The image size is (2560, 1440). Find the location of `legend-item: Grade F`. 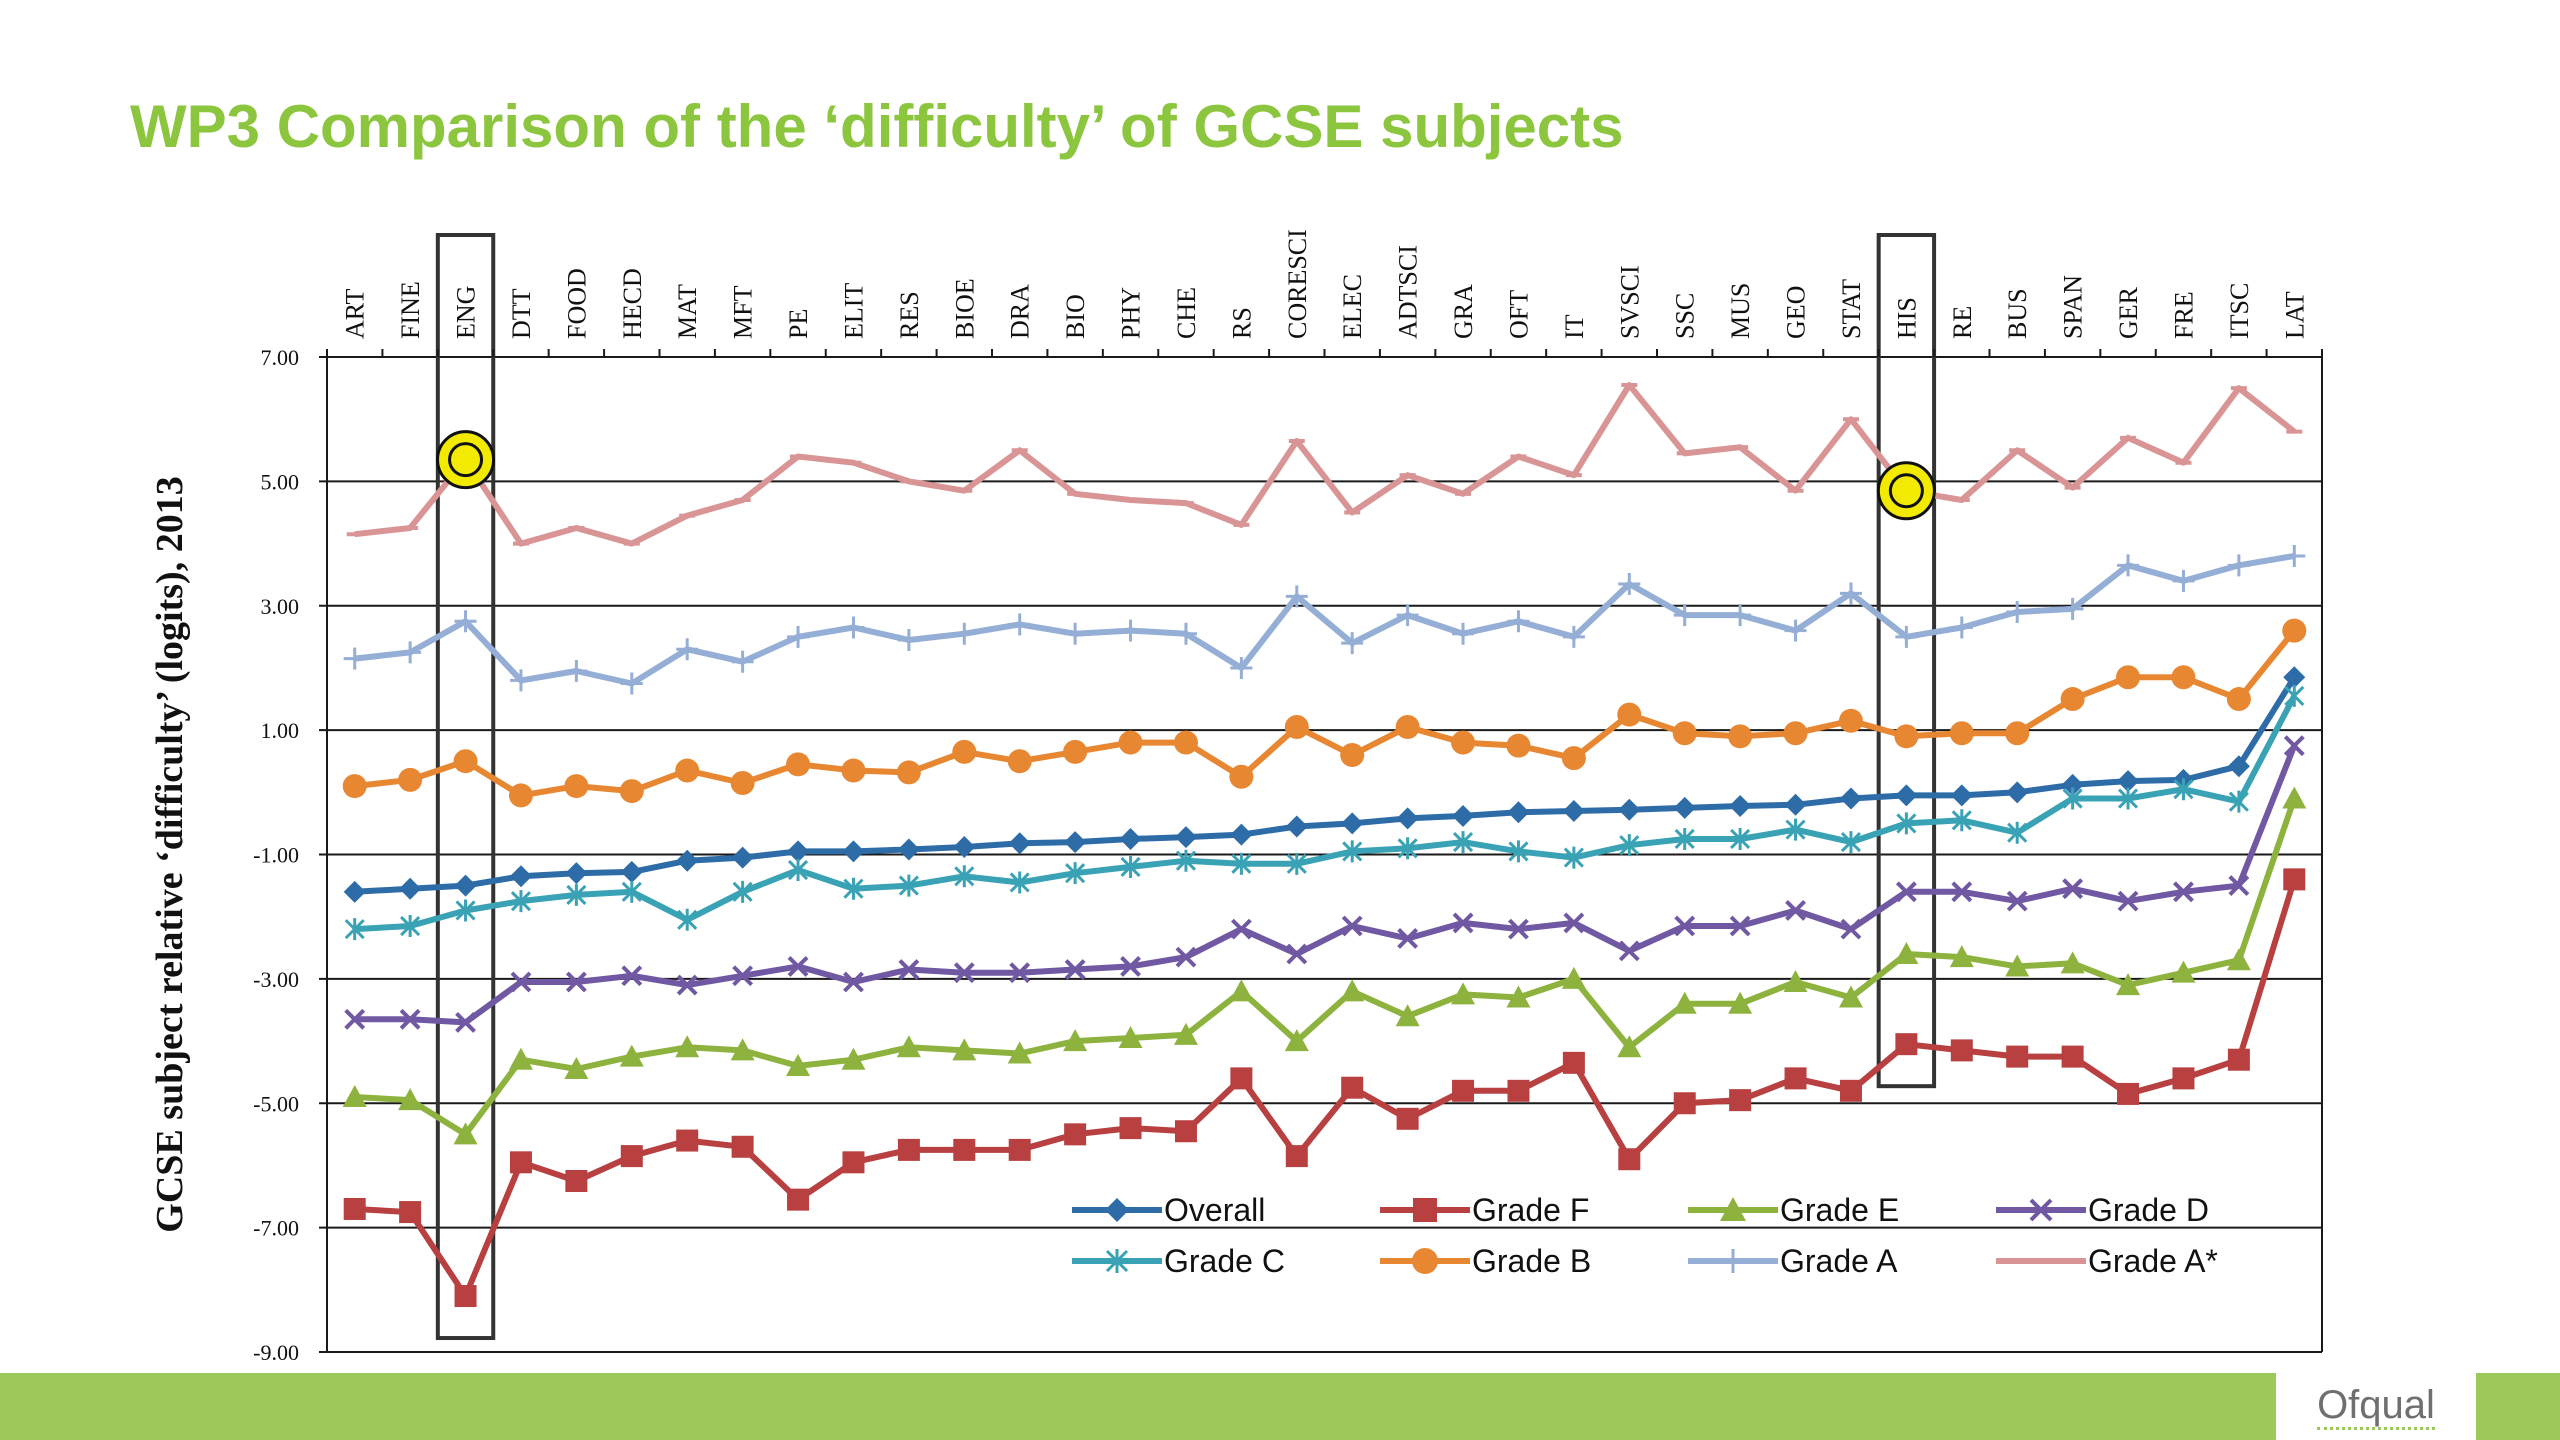

legend-item: Grade F is located at coordinates (1484, 1210).